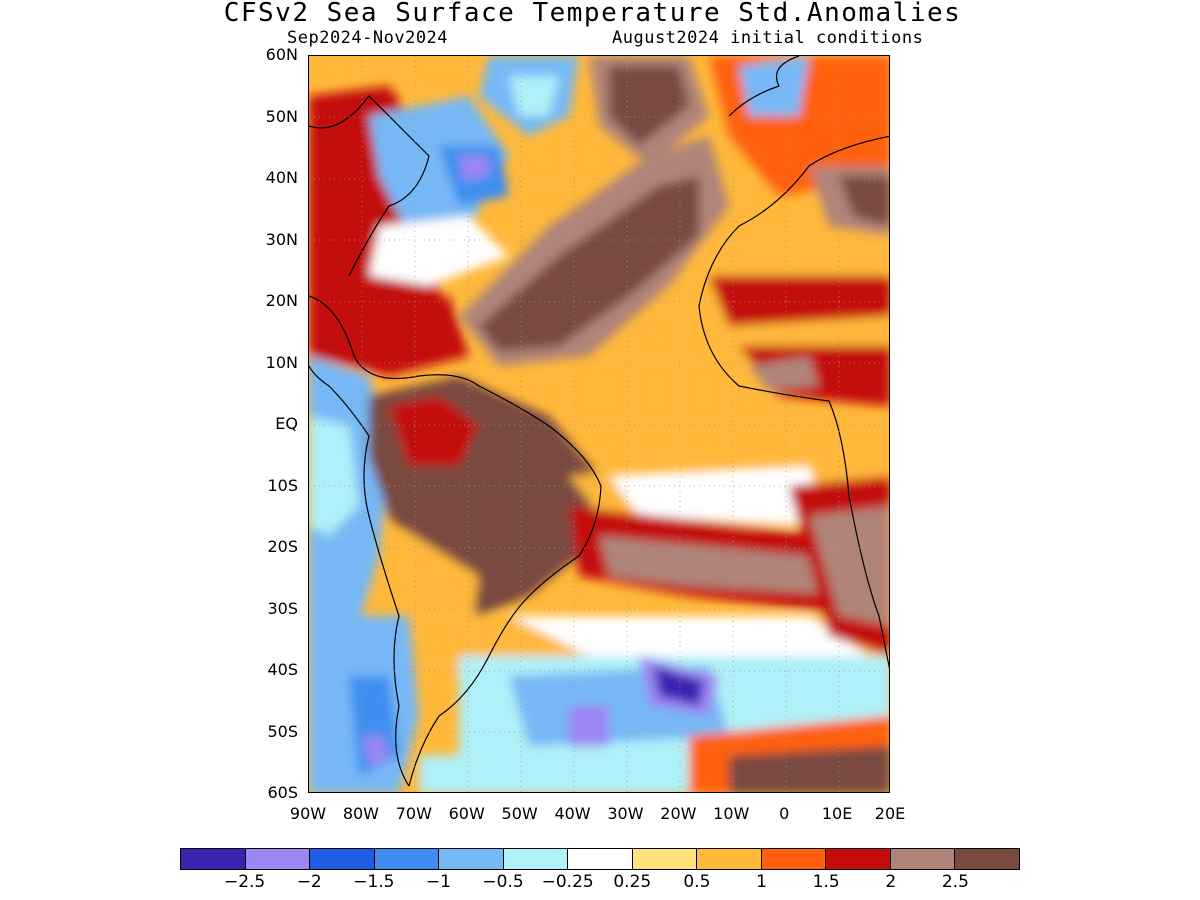 This screenshot has width=1200, height=900. Describe the element at coordinates (282, 546) in the screenshot. I see `latitude-label: 20S` at that location.